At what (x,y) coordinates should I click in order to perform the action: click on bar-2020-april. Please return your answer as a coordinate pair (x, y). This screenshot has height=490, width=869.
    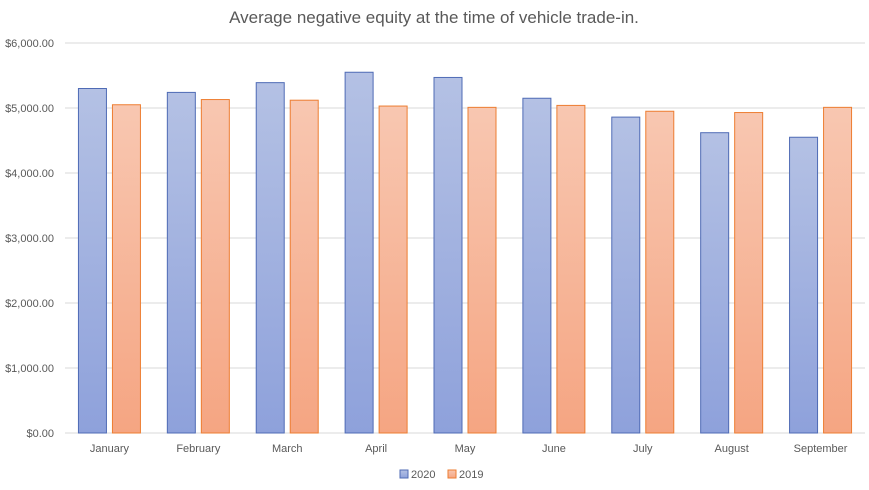
    Looking at the image, I should click on (359, 252).